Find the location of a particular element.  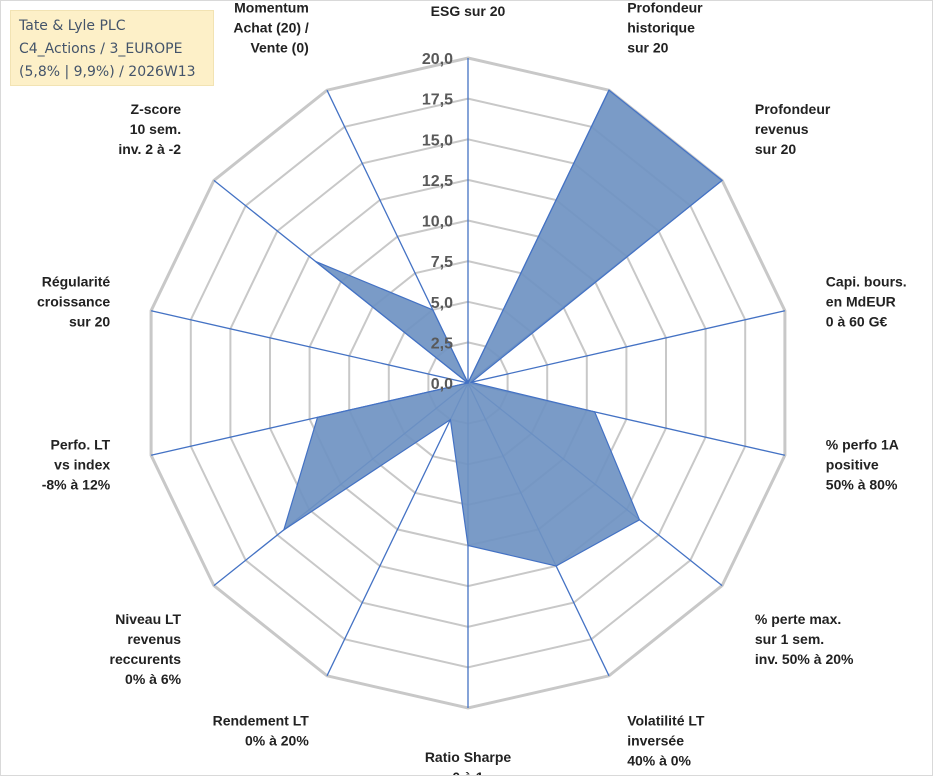

axis-label: Rendement LT 0% à 20% is located at coordinates (261, 731).